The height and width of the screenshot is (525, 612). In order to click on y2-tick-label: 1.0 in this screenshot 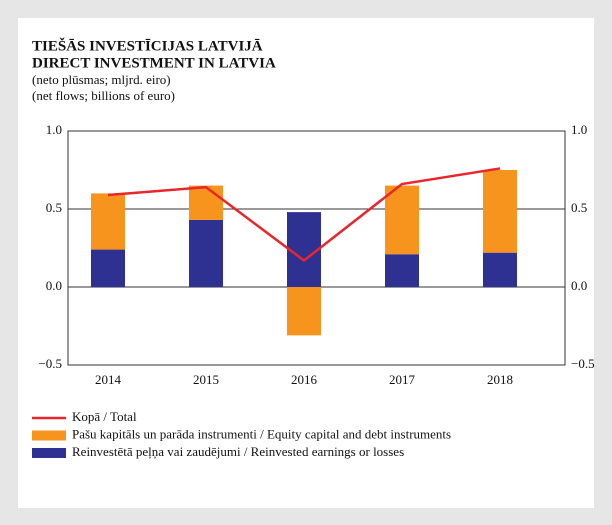, I will do `click(579, 129)`.